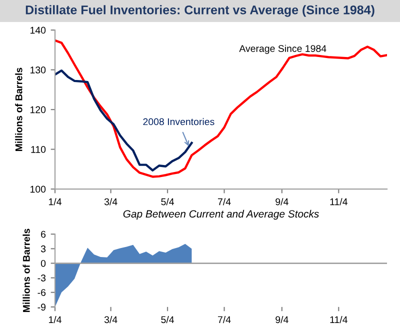 This screenshot has height=334, width=400. I want to click on series-label: Average Since 1984, so click(282, 49).